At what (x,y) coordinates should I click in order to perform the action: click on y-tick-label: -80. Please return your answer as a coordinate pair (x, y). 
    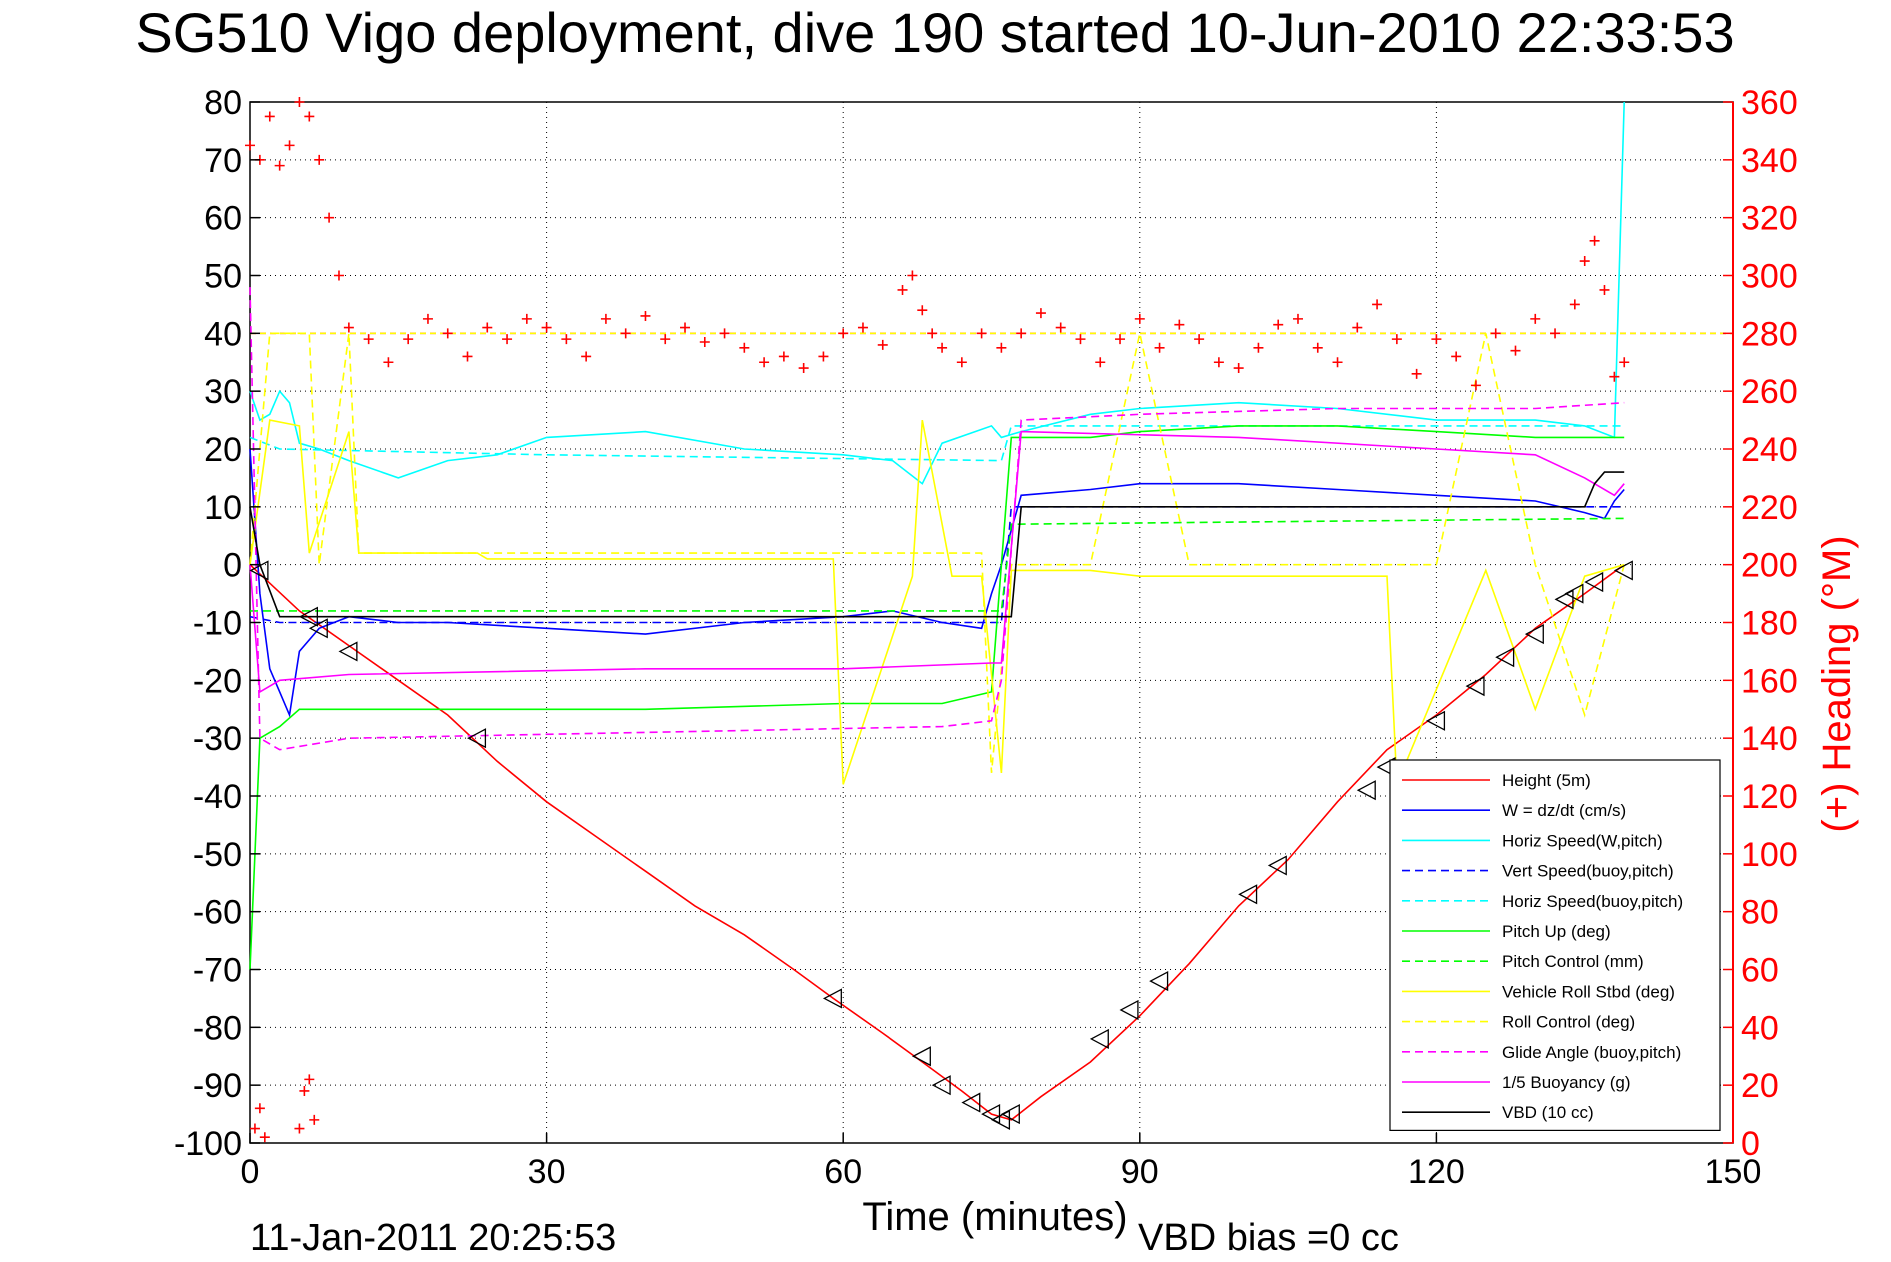
    Looking at the image, I should click on (217, 1028).